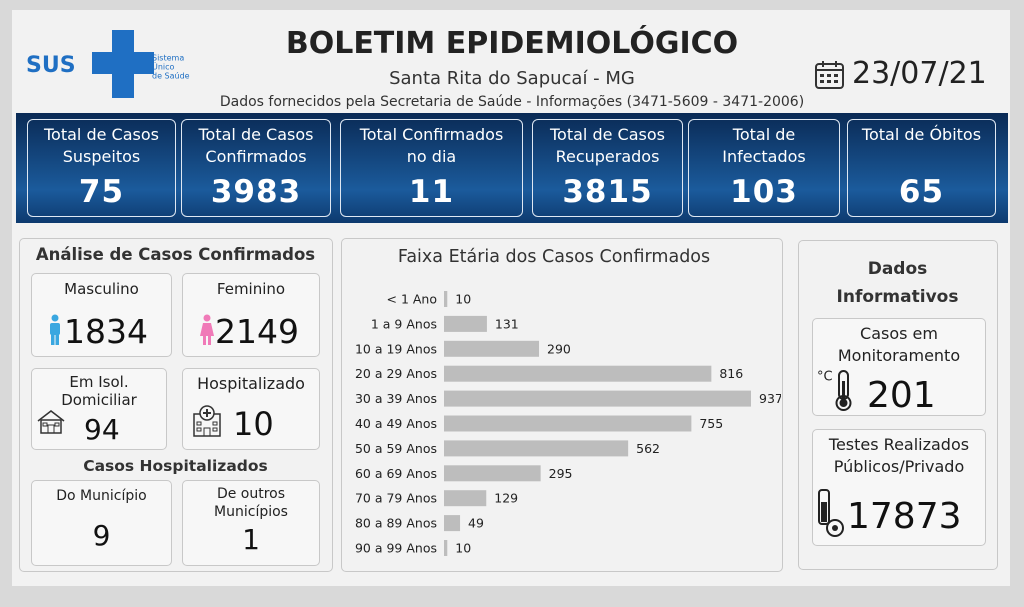  What do you see at coordinates (607, 168) in the screenshot?
I see `card: Total de Casos Recuperados 3815` at bounding box center [607, 168].